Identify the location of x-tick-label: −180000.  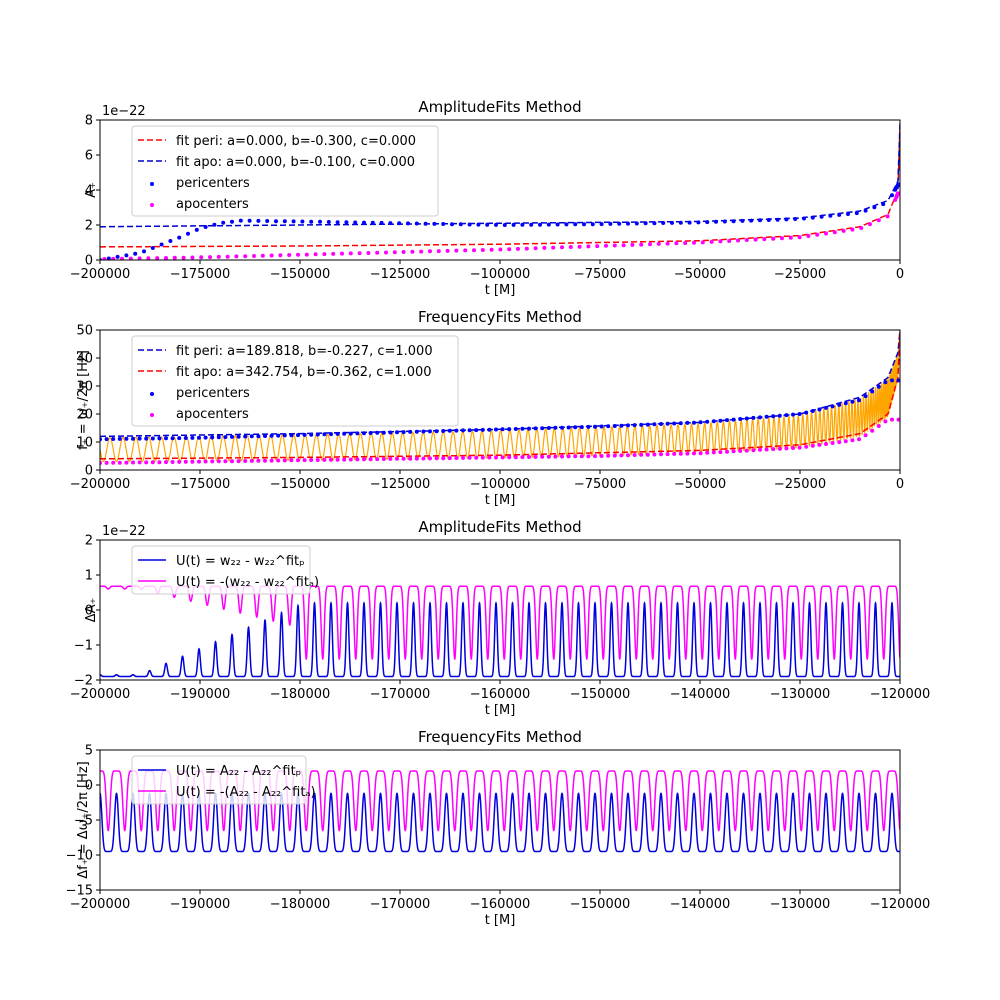
(300, 694).